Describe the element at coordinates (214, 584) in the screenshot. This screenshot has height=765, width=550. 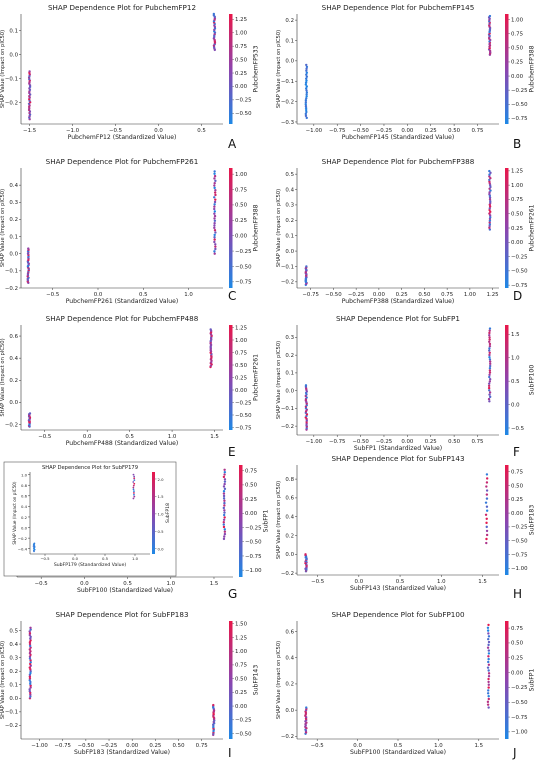
I see `x-tick-label: 1.5` at that location.